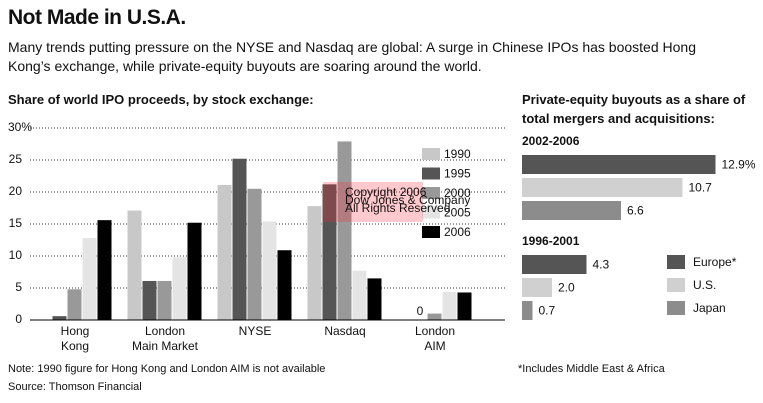 This screenshot has width=763, height=403. I want to click on watermark: Copyright 2006, so click(386, 192).